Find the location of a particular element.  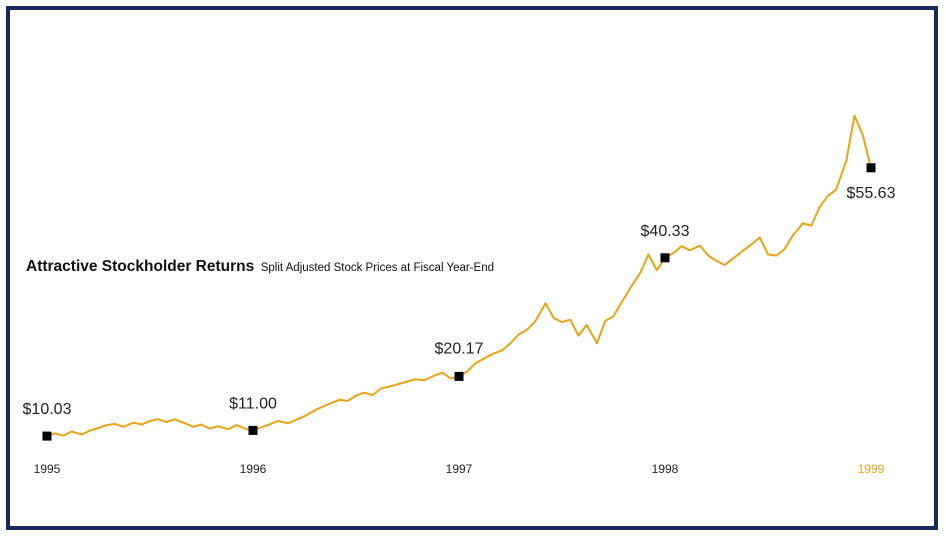

data-label: $20.17 is located at coordinates (459, 348).